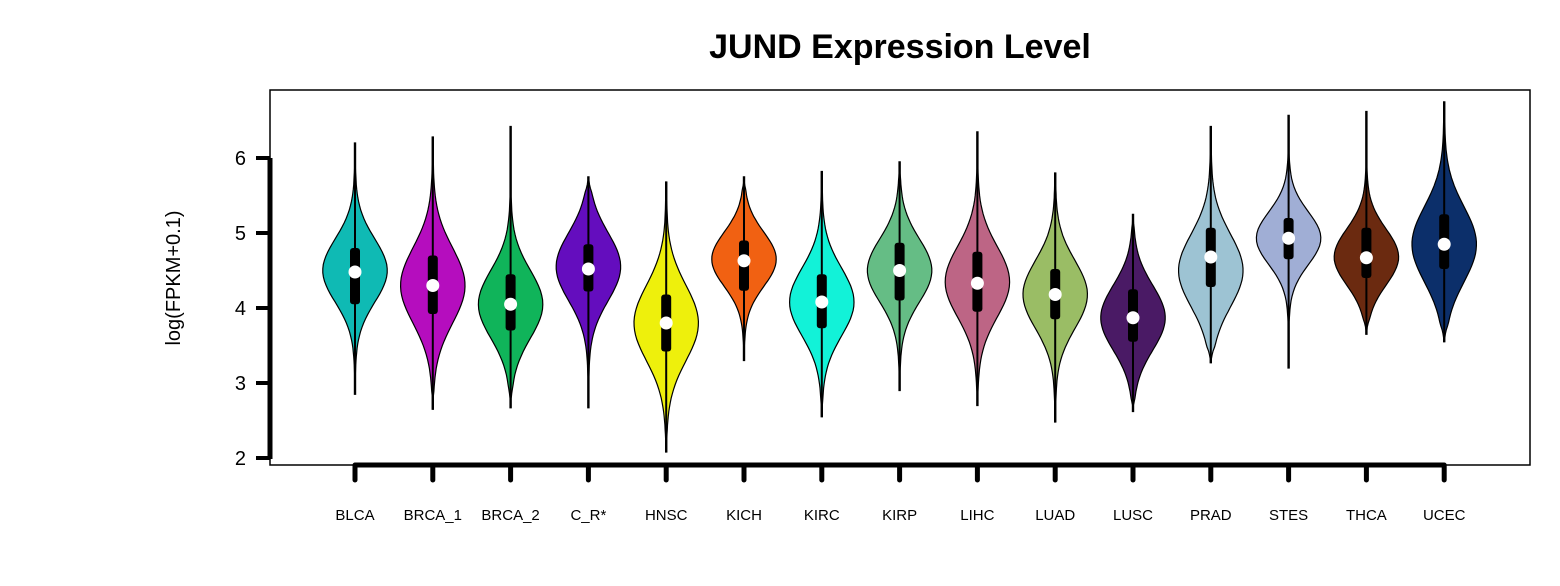  What do you see at coordinates (588, 515) in the screenshot?
I see `x-tick-label: C_R*` at bounding box center [588, 515].